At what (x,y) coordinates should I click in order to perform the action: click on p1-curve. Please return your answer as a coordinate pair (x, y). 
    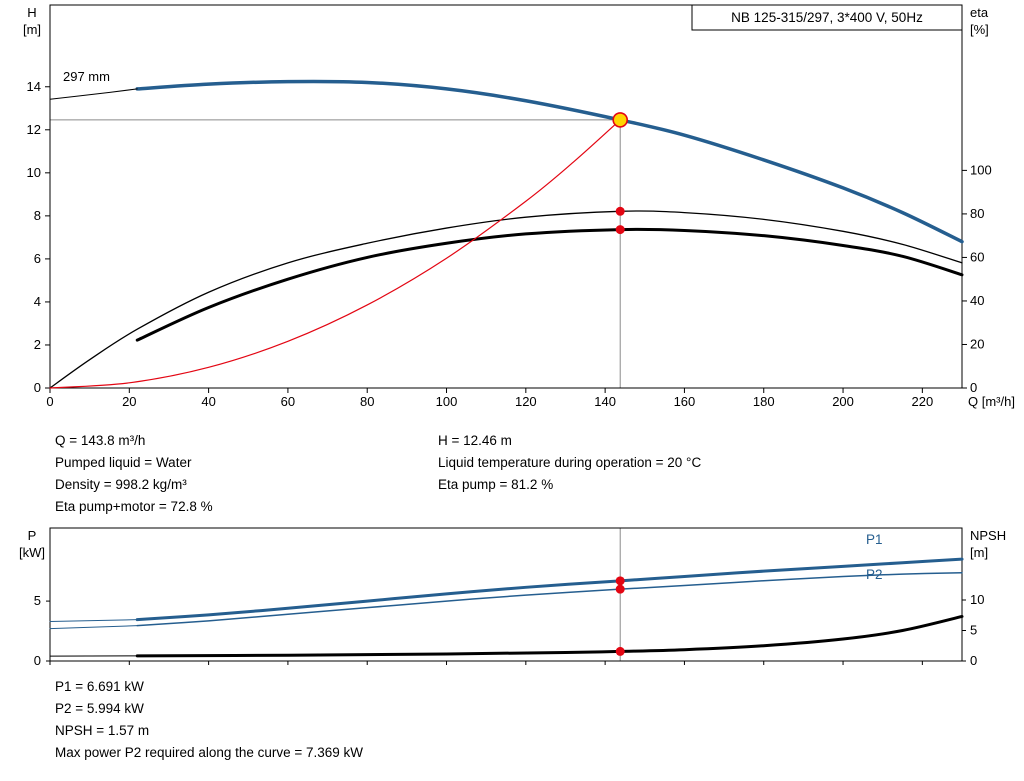
    Looking at the image, I should click on (549, 589).